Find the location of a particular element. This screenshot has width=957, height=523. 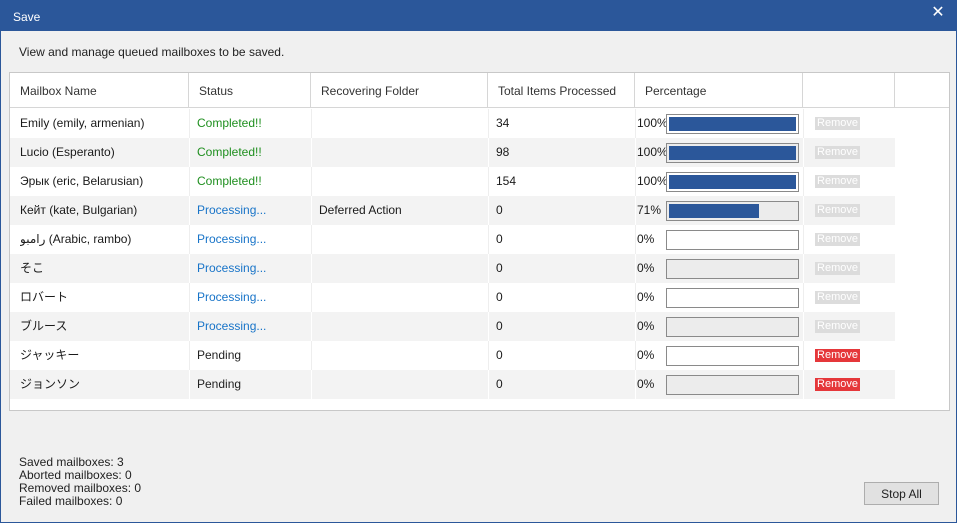

mailbox-name: Lucio (Esperanto) is located at coordinates (67, 152).